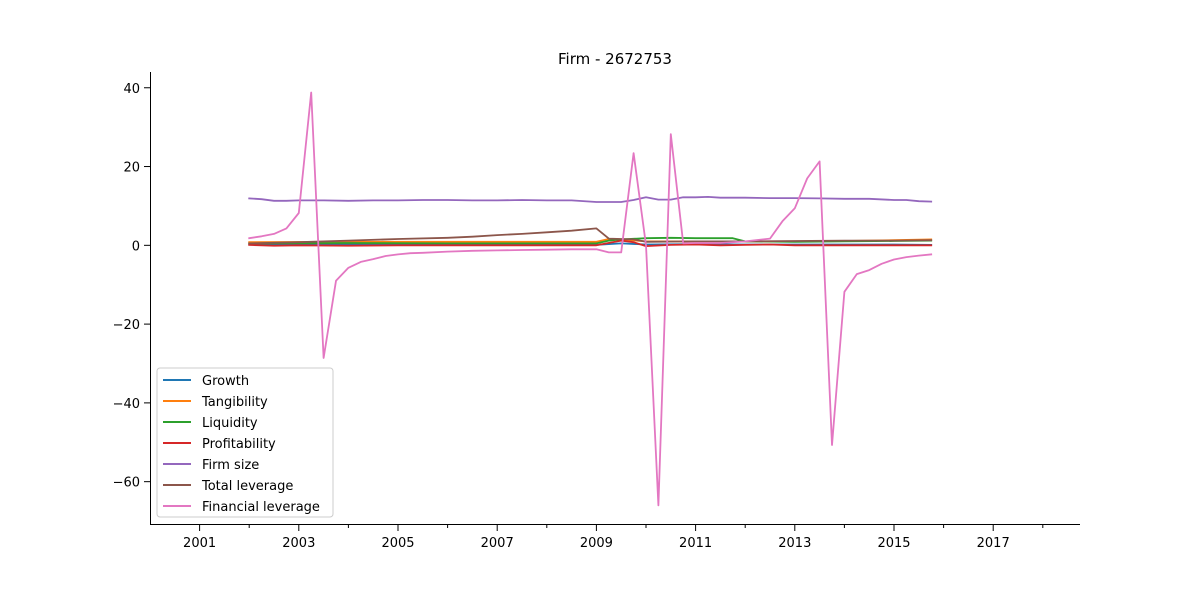 The height and width of the screenshot is (600, 1200). Describe the element at coordinates (230, 423) in the screenshot. I see `legend-label-2: Liquidity` at that location.